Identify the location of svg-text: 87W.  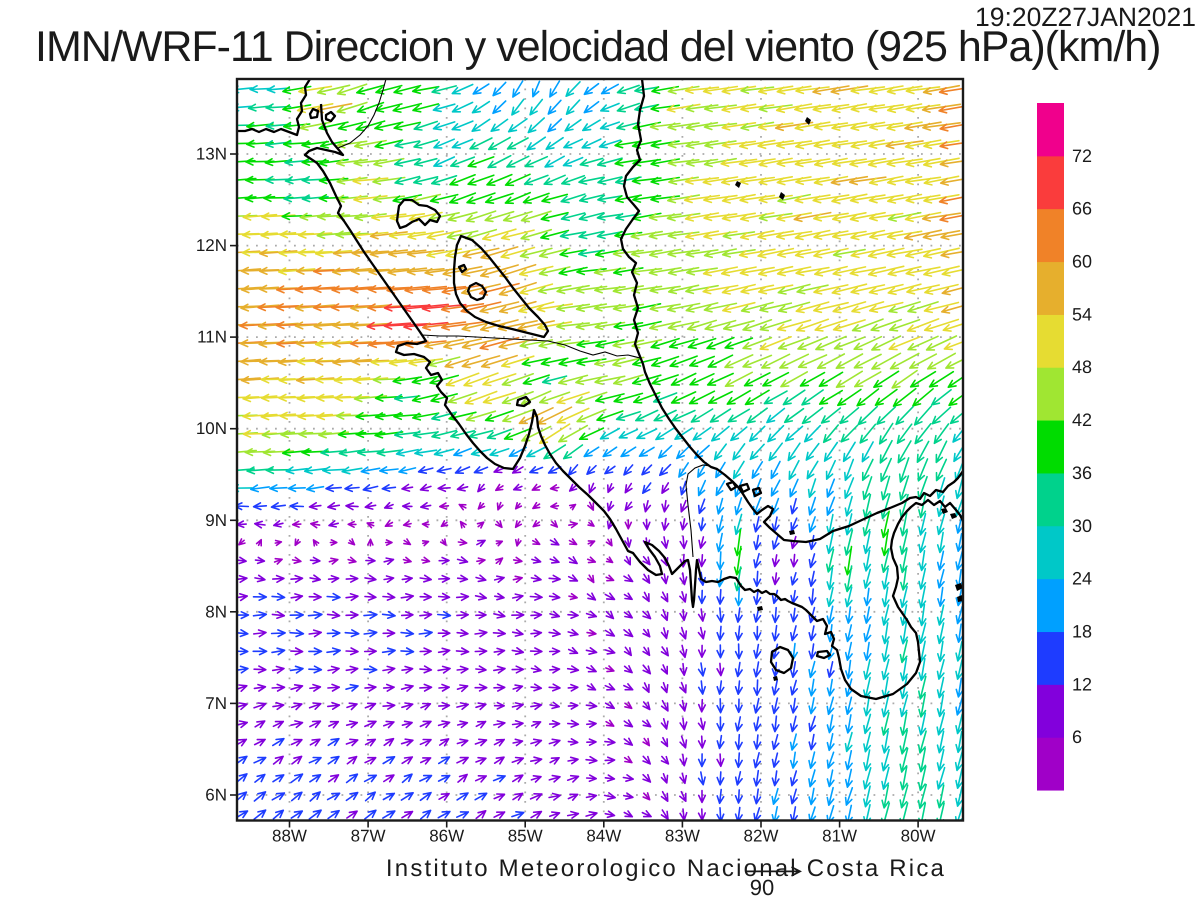
(368, 836).